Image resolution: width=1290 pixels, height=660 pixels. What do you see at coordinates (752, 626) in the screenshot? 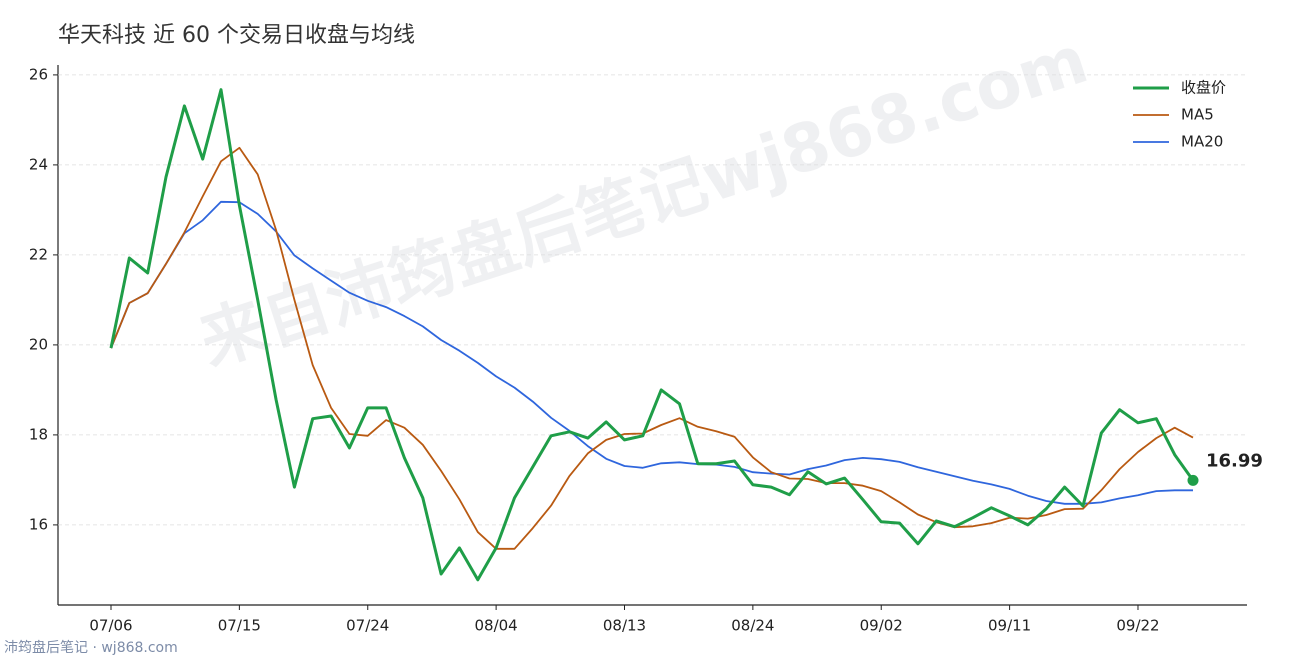
I see `x-tick-label: 08/24` at bounding box center [752, 626].